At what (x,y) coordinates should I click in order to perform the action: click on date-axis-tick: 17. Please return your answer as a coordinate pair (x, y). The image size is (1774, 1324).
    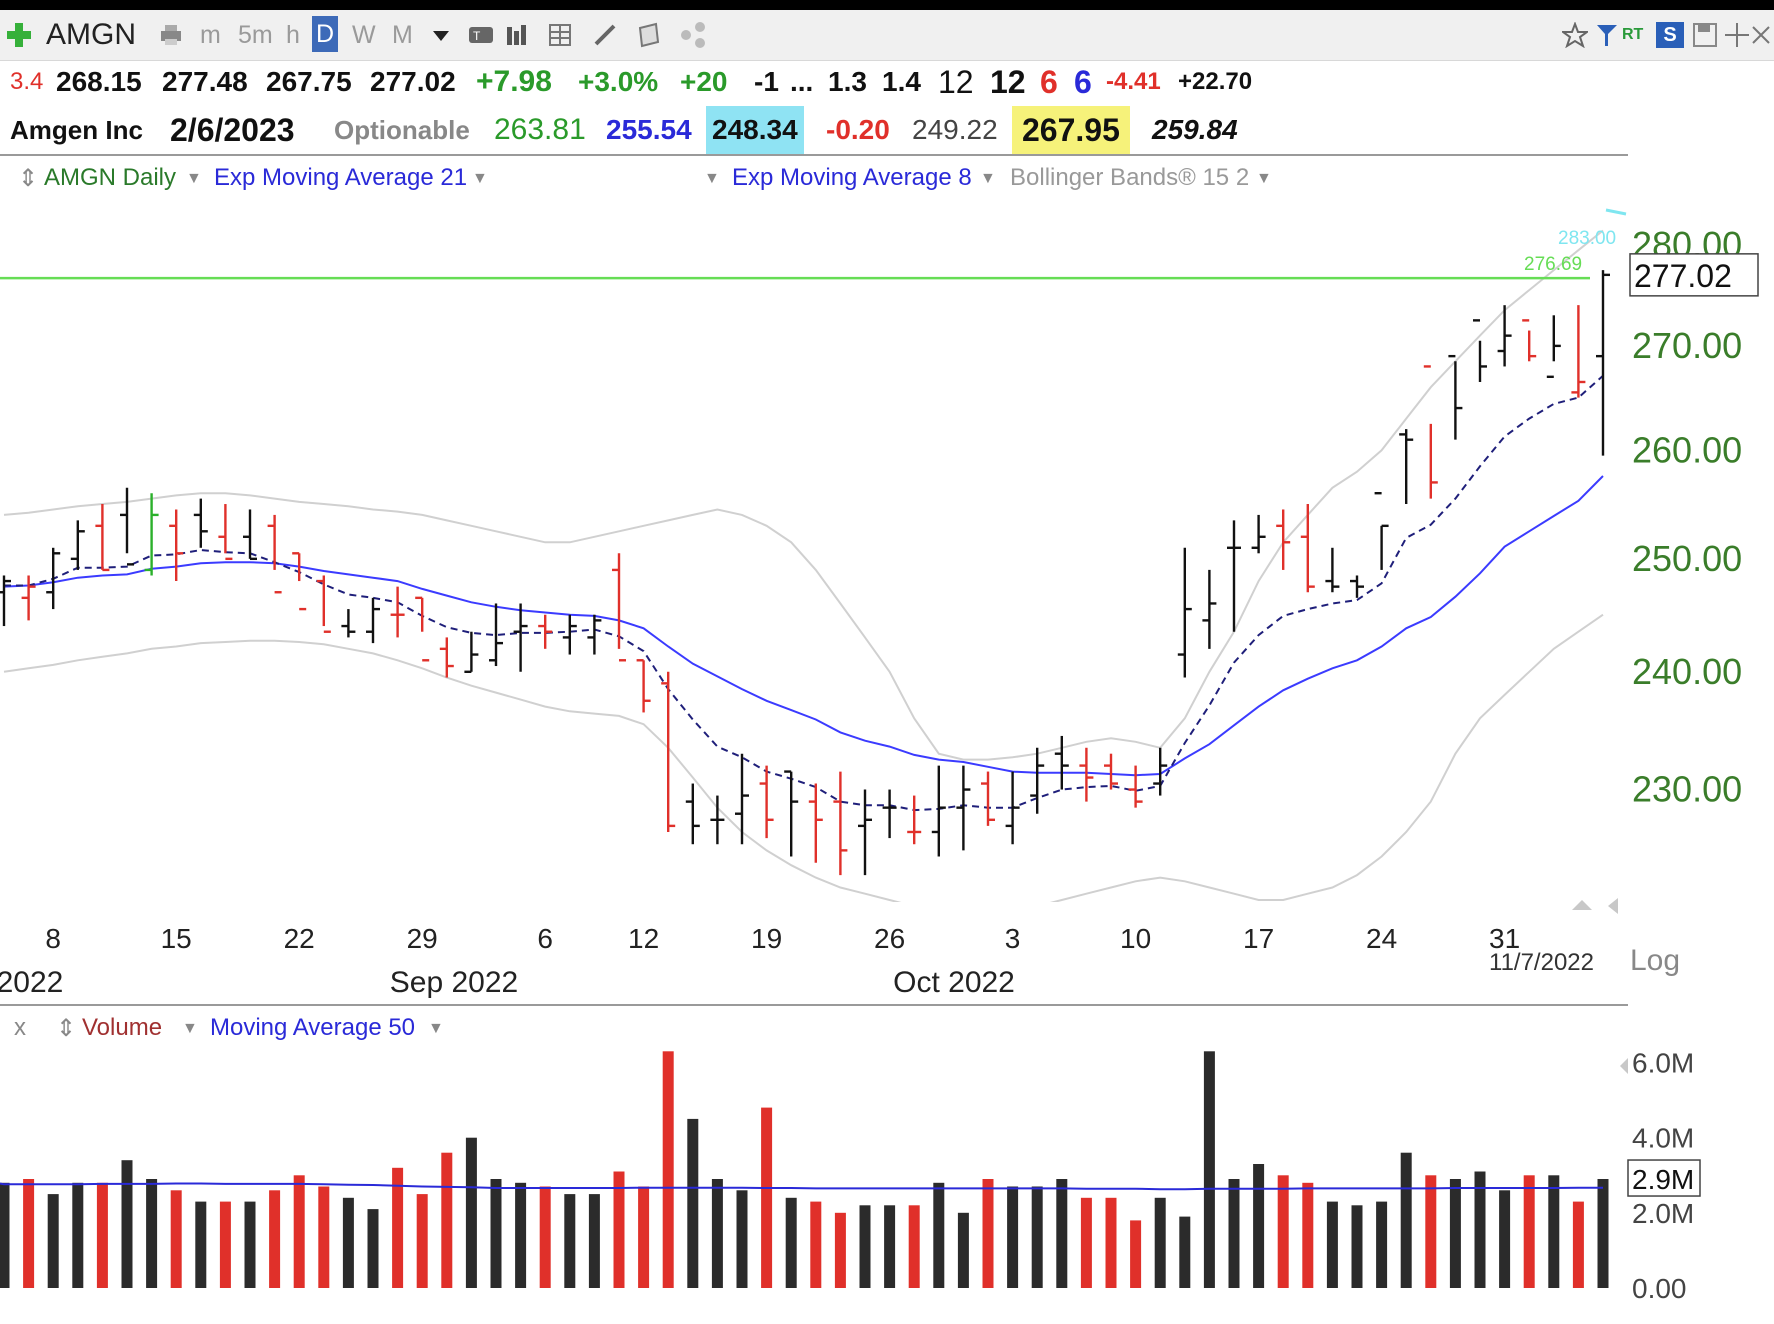
    Looking at the image, I should click on (1258, 938).